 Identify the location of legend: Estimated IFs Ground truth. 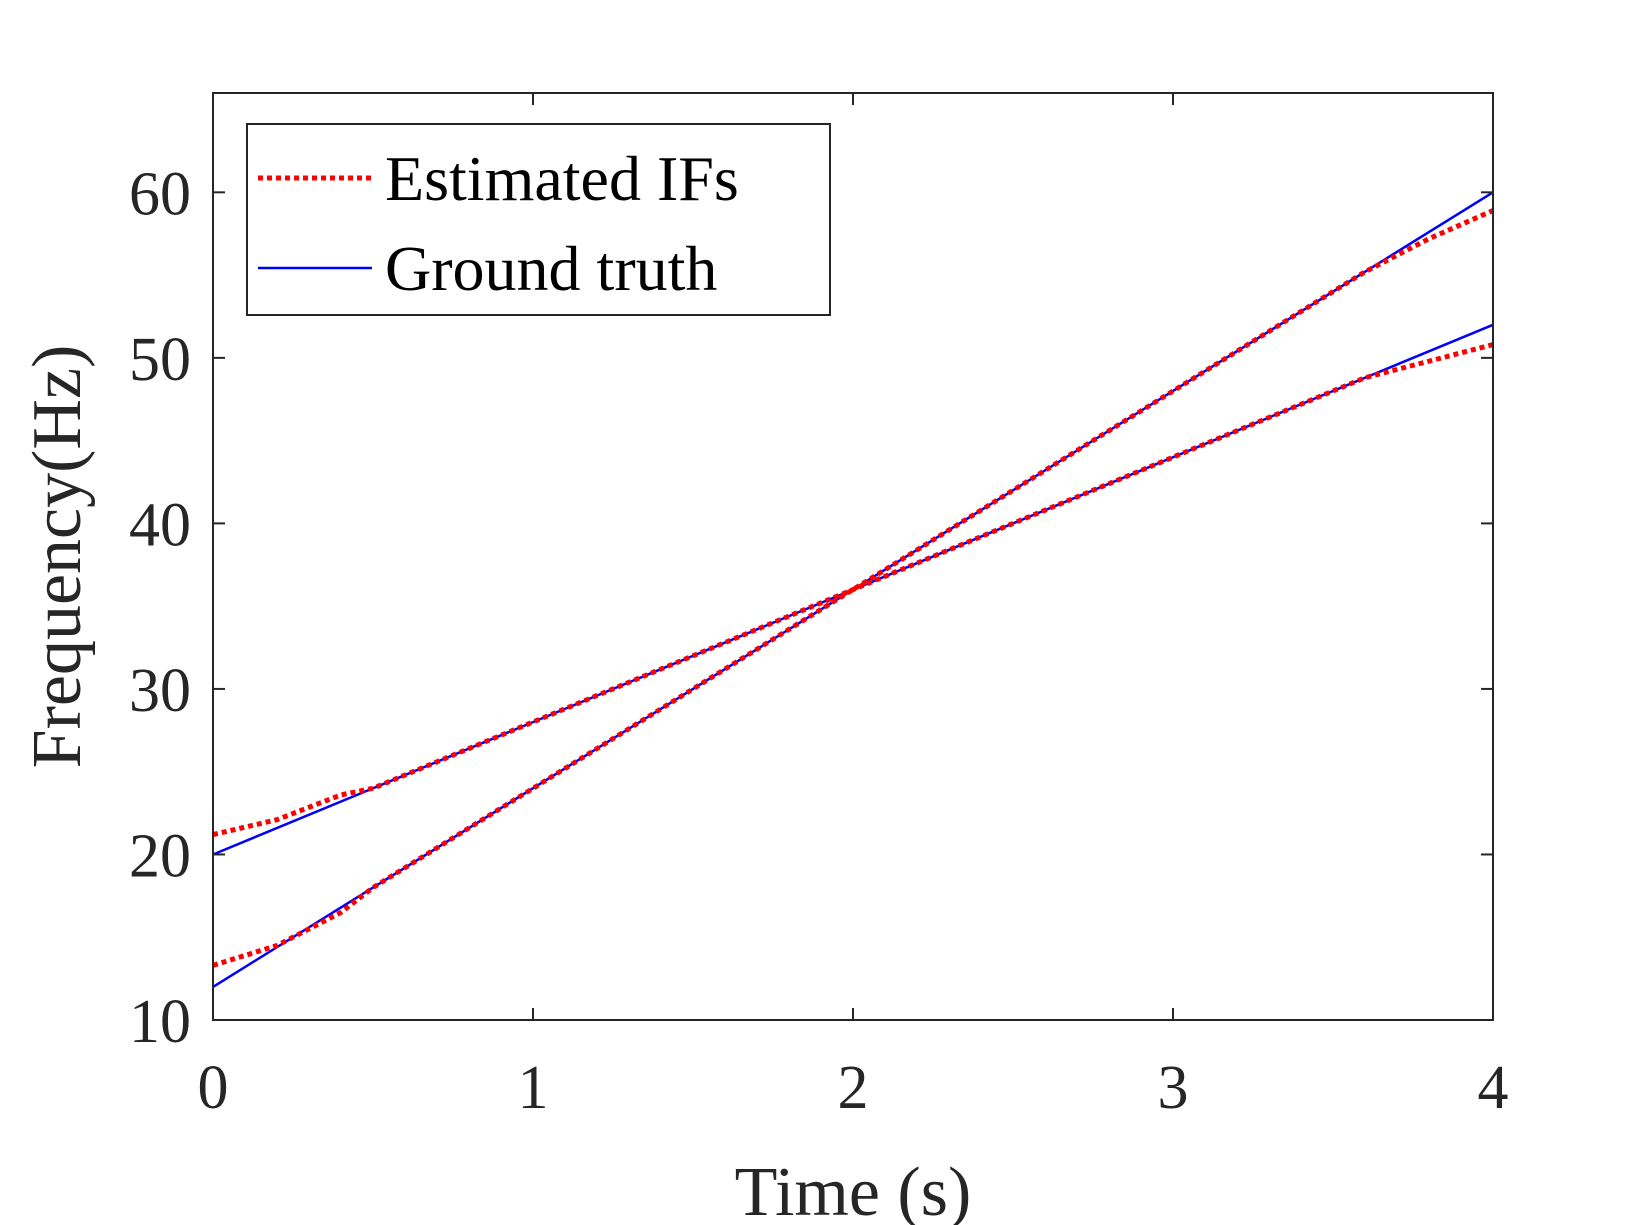
(538, 219).